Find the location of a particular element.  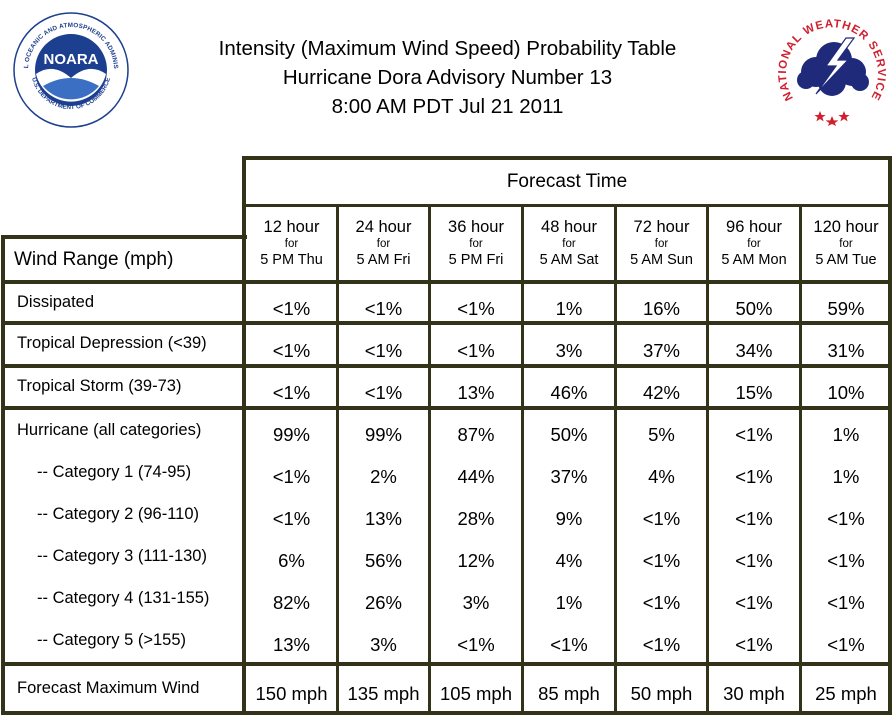

column-header-when: 5 AM Tue is located at coordinates (846, 260).